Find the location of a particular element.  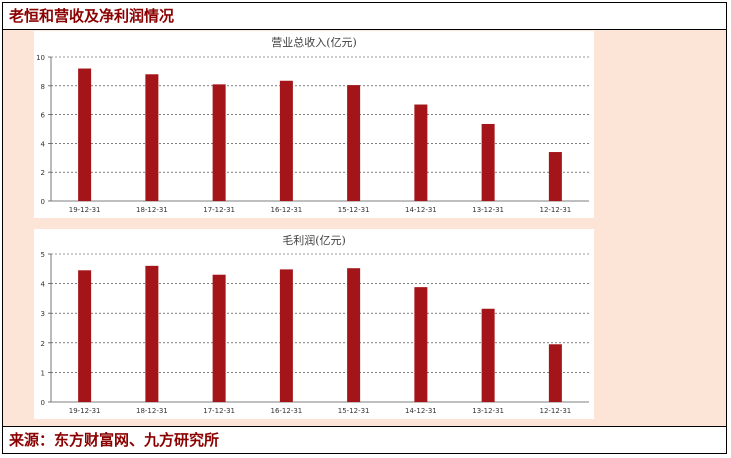

revenue-y-tick-label: 8 is located at coordinates (43, 87).